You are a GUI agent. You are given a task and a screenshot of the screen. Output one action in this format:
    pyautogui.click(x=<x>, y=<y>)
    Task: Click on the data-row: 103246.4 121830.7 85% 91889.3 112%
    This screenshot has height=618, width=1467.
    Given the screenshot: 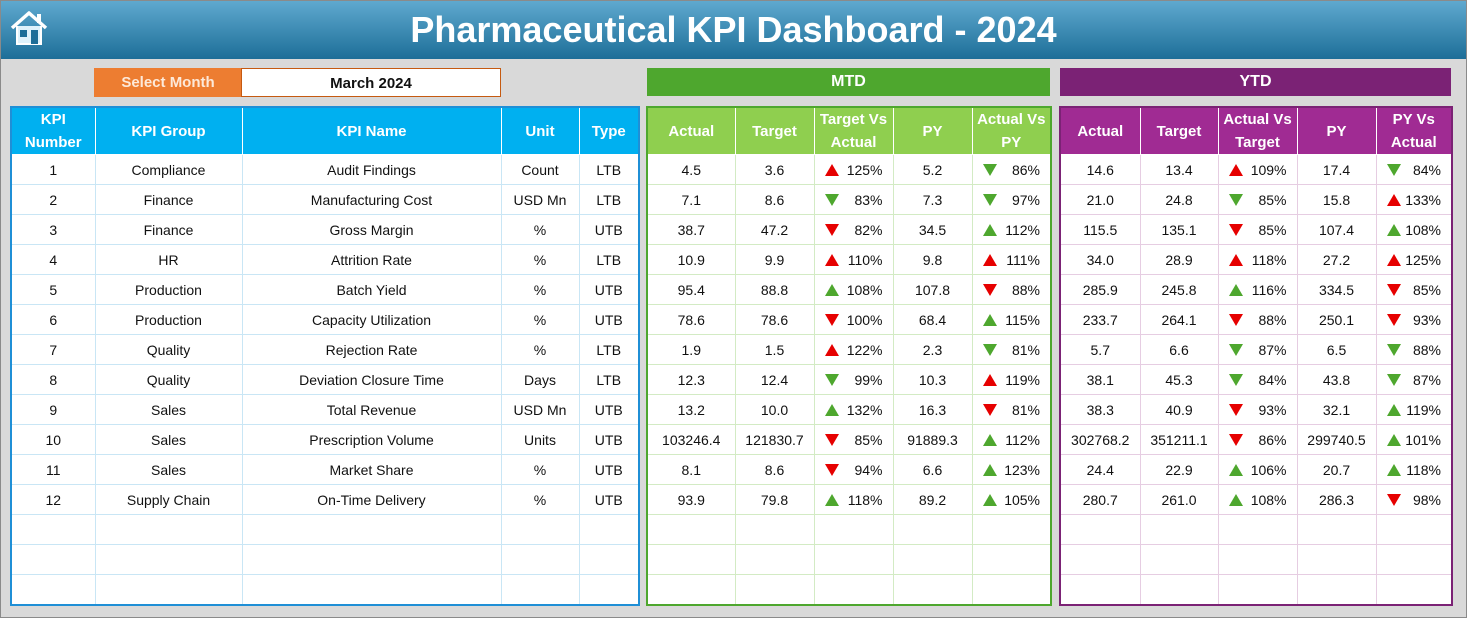 What is the action you would take?
    pyautogui.click(x=849, y=439)
    